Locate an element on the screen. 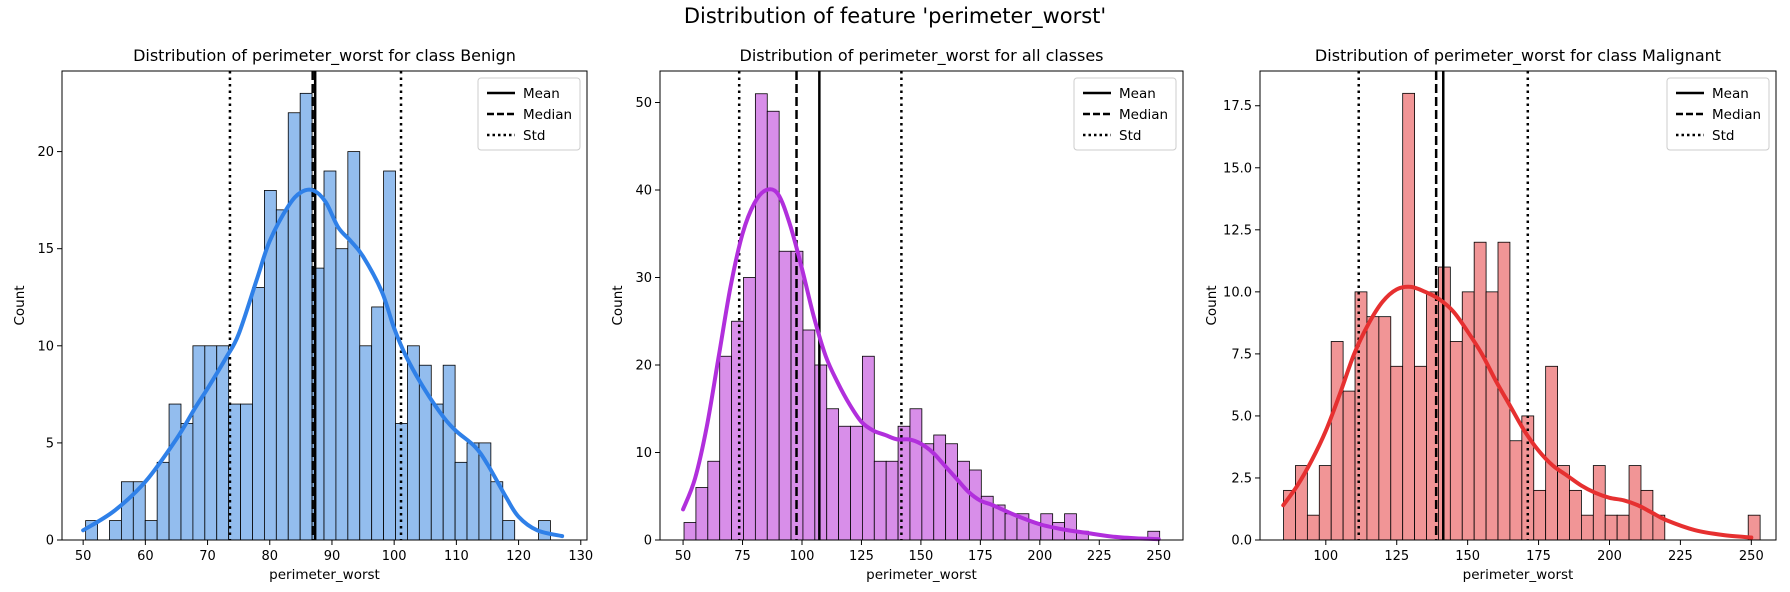 Image resolution: width=1790 pixels, height=592 pixels. x-tick-label: 225 is located at coordinates (1680, 556).